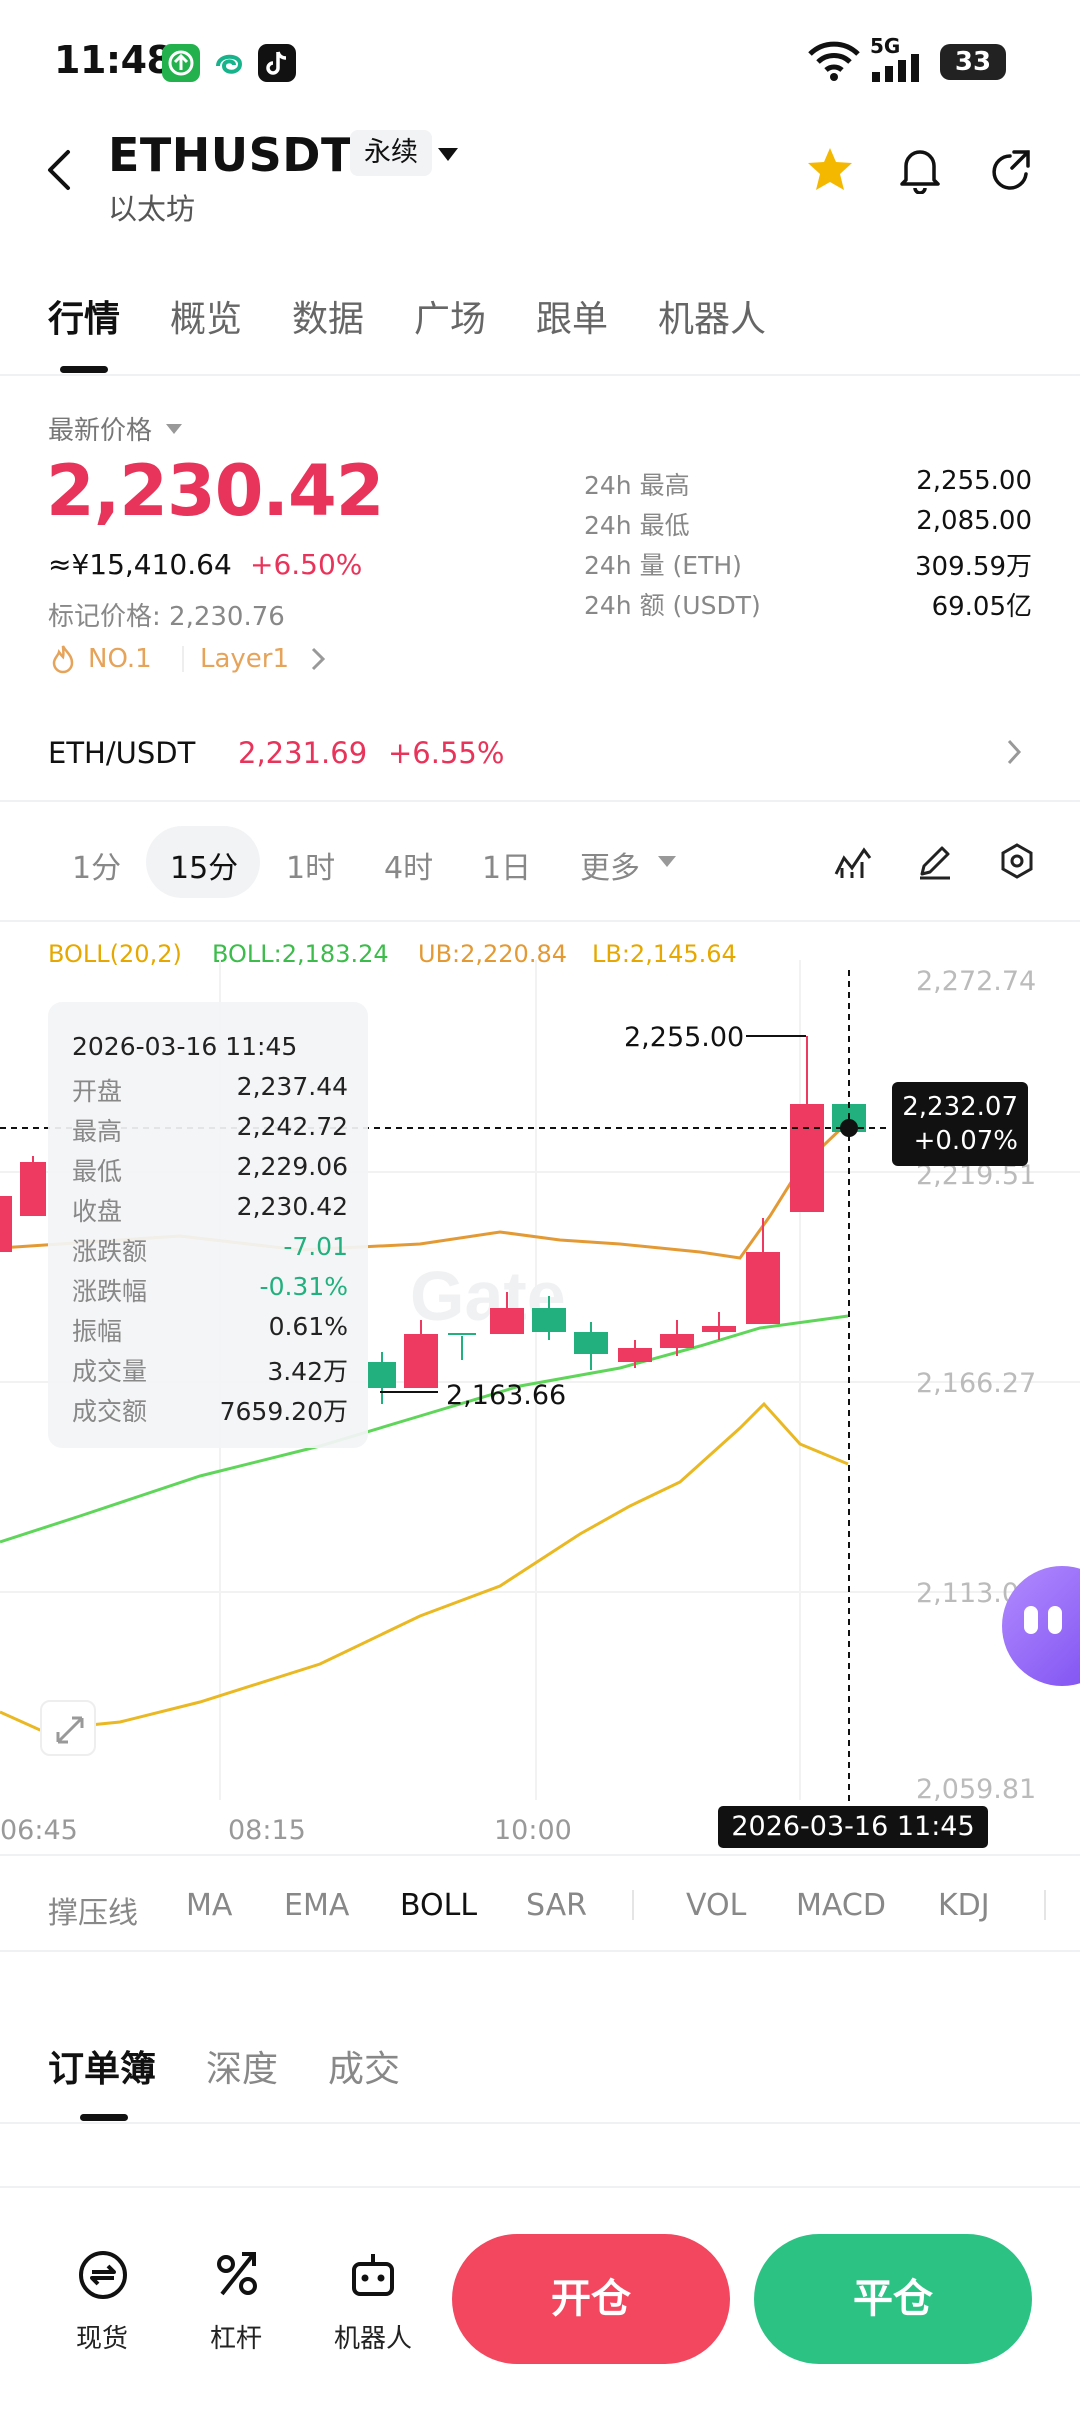 The width and height of the screenshot is (1080, 2412). What do you see at coordinates (307, 1371) in the screenshot?
I see `tooltip-value: 3.42万` at bounding box center [307, 1371].